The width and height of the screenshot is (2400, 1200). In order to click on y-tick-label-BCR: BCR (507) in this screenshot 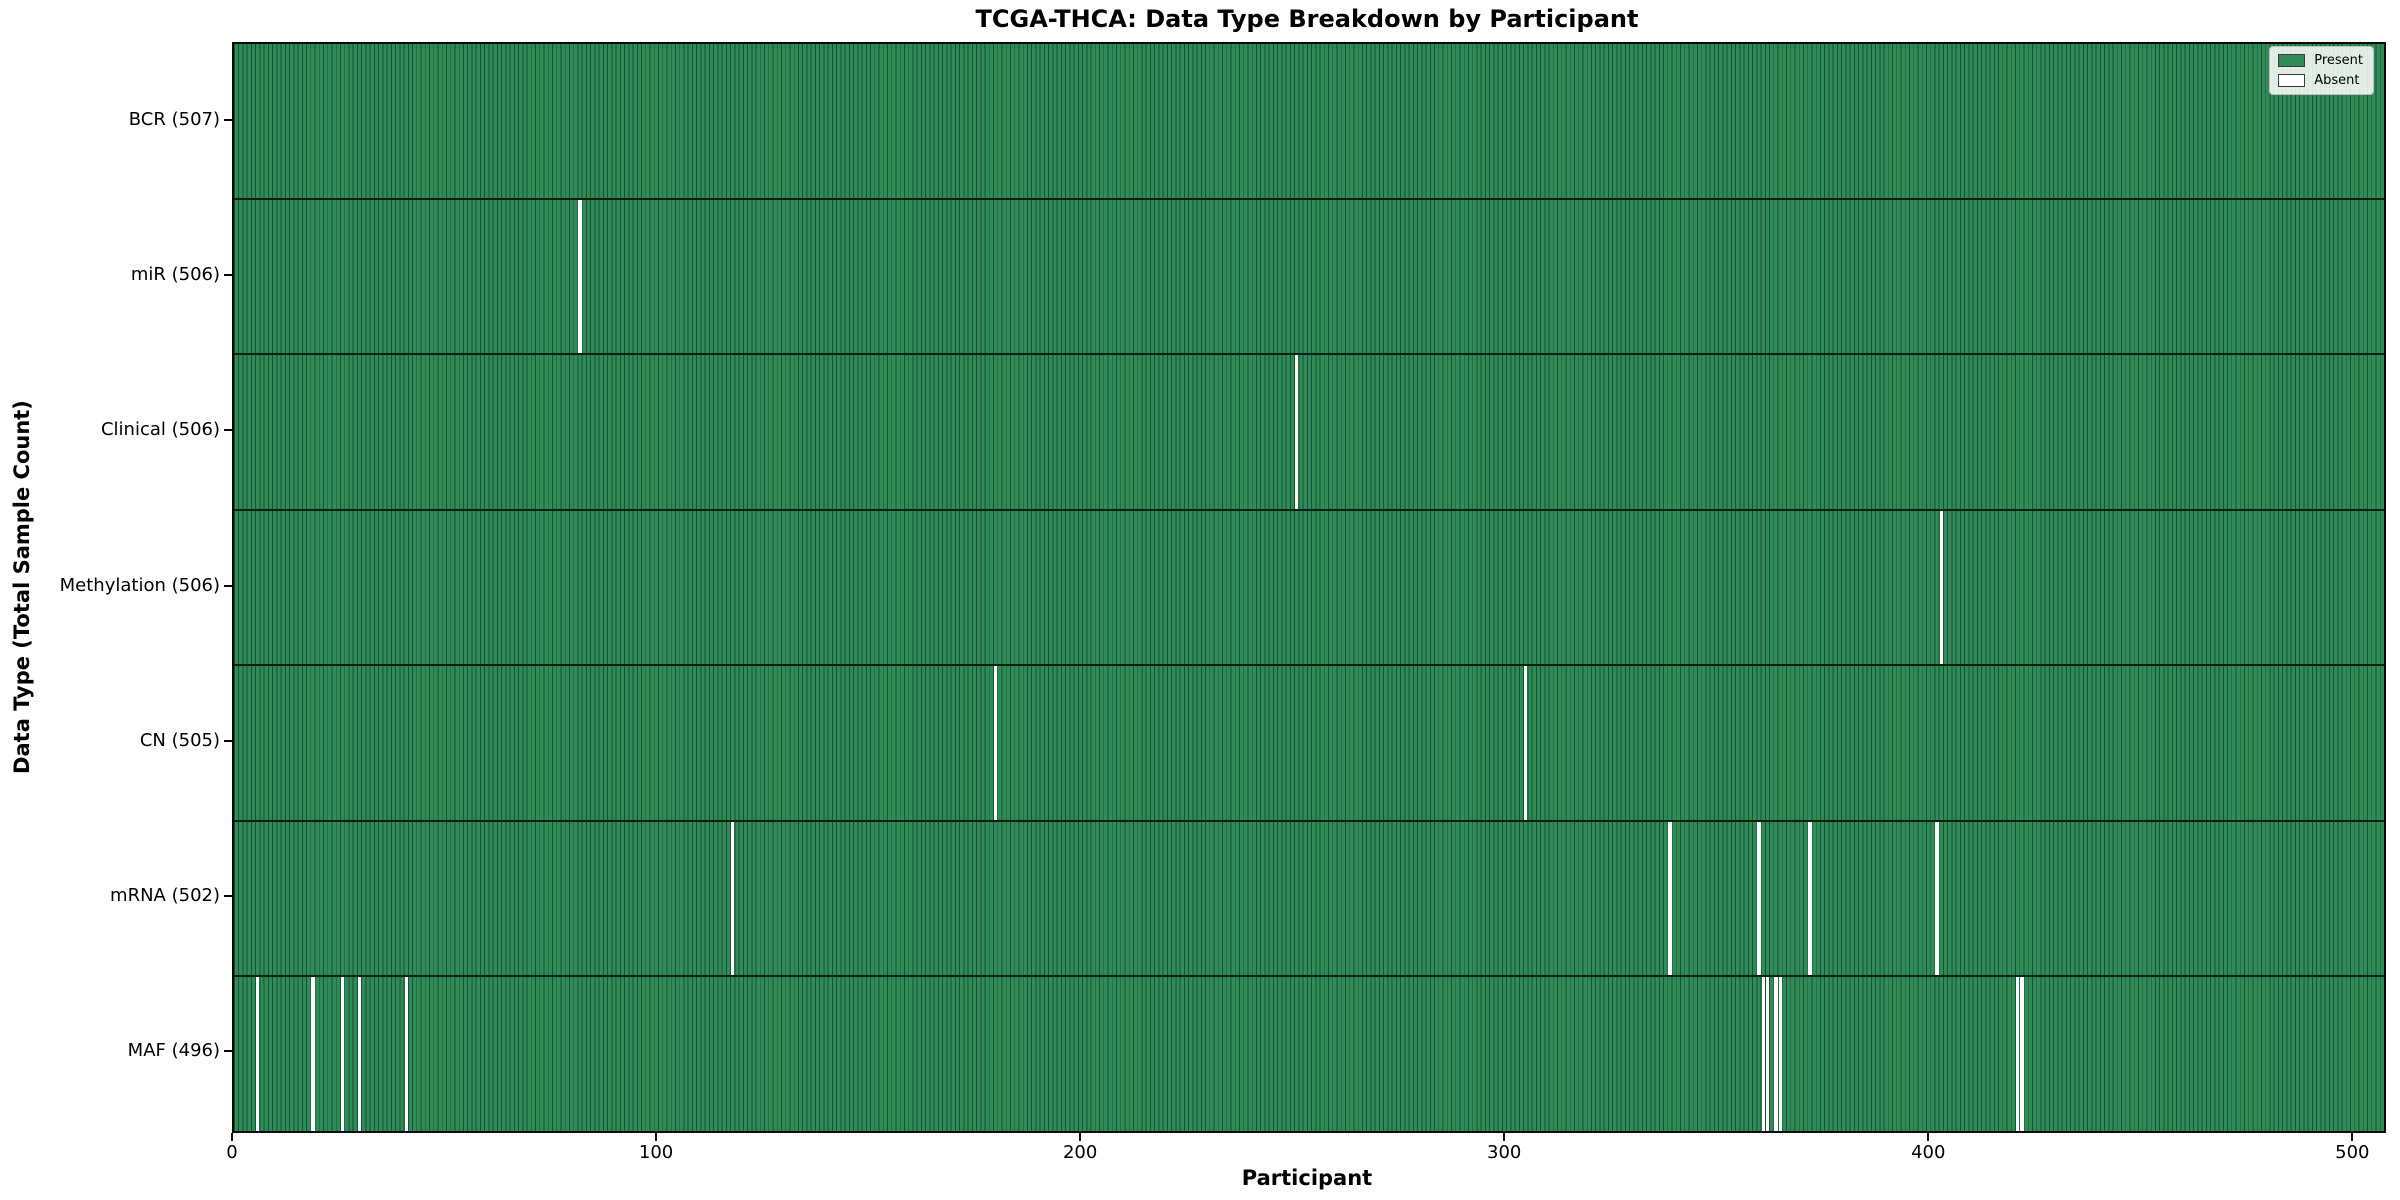, I will do `click(174, 119)`.